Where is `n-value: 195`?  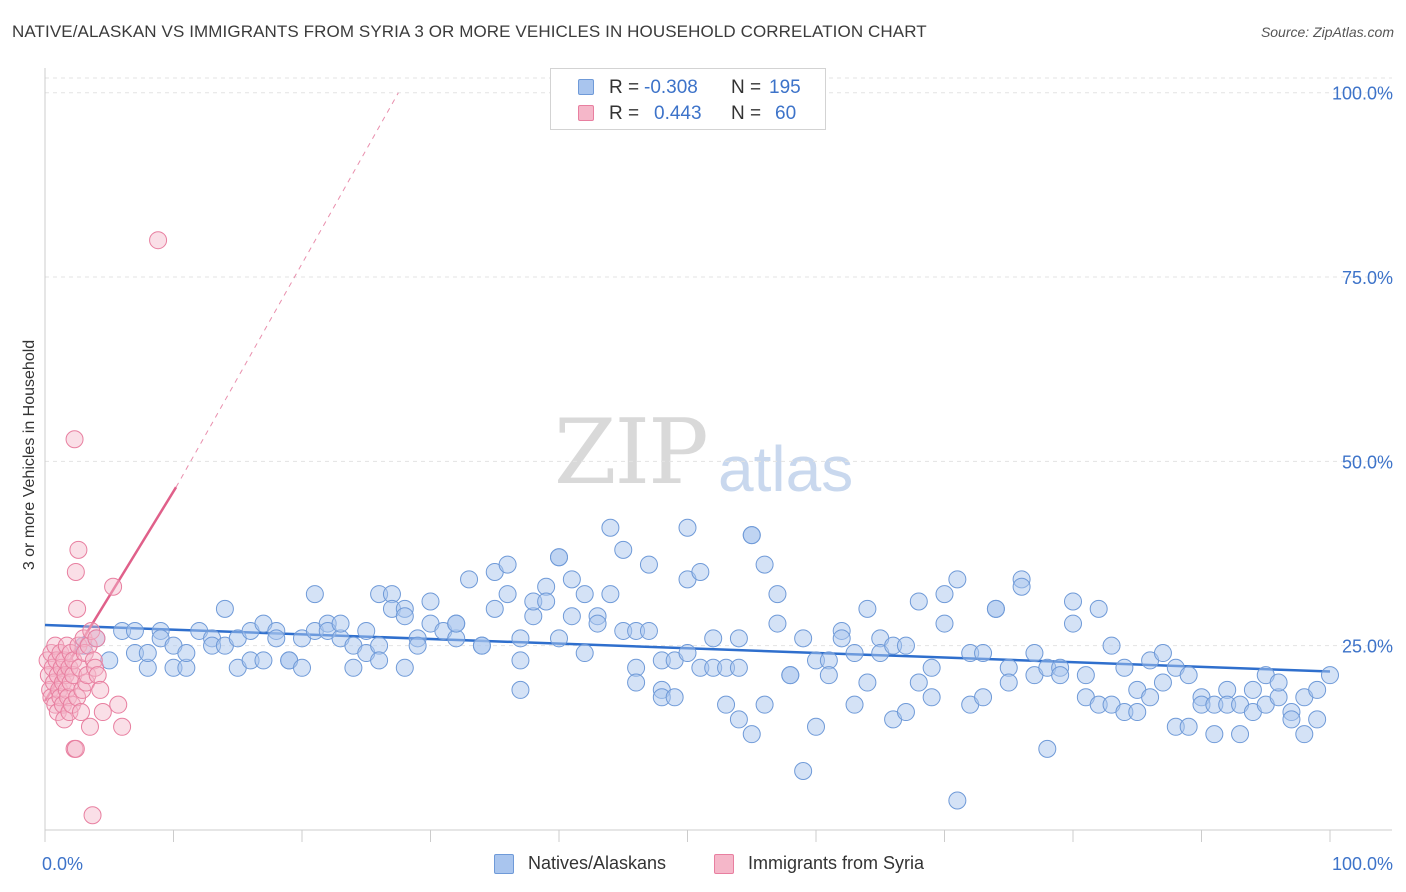
n-value: 195 is located at coordinates (785, 87).